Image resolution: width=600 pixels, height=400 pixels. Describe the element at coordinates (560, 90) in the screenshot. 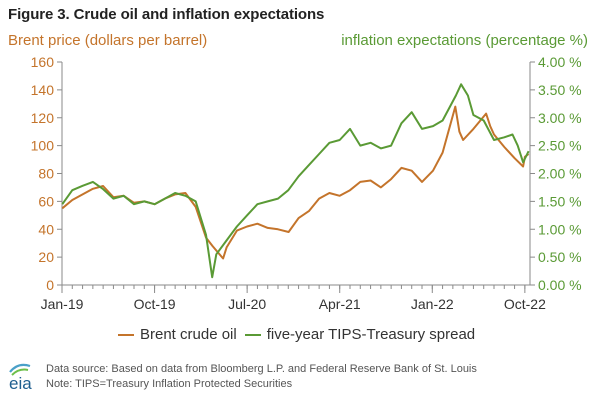

I see `right-tick-label: 3.50 %` at that location.